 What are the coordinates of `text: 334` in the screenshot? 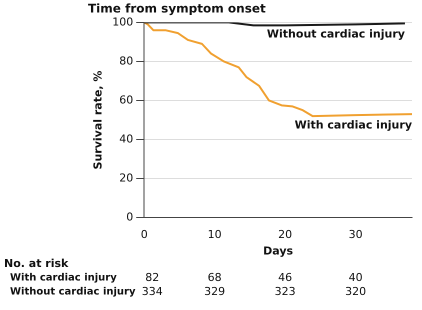 It's located at (152, 291).